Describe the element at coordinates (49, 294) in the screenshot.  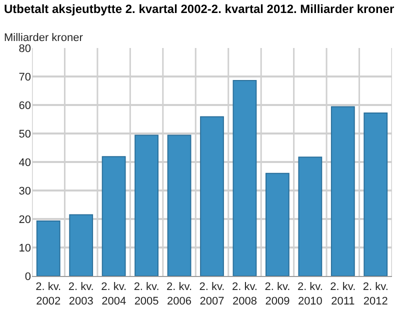
I see `x-tick-label: 2. kv. 2002` at that location.